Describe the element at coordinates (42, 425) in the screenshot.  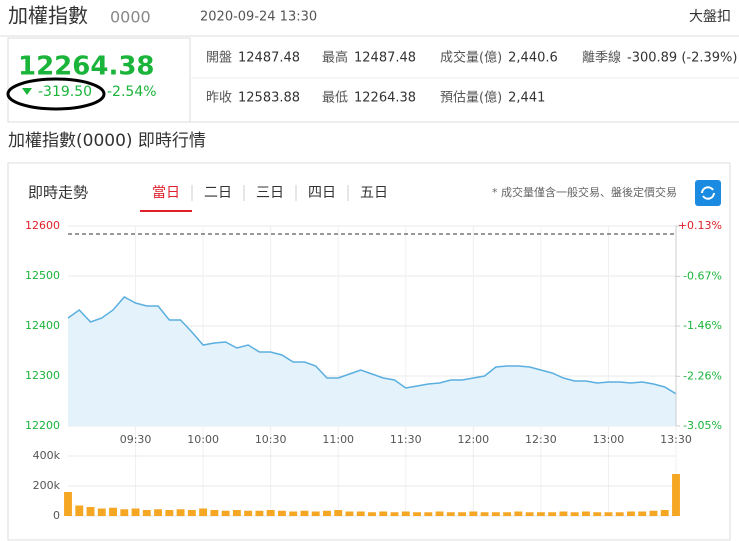
I see `y-tick-label: 12200` at that location.